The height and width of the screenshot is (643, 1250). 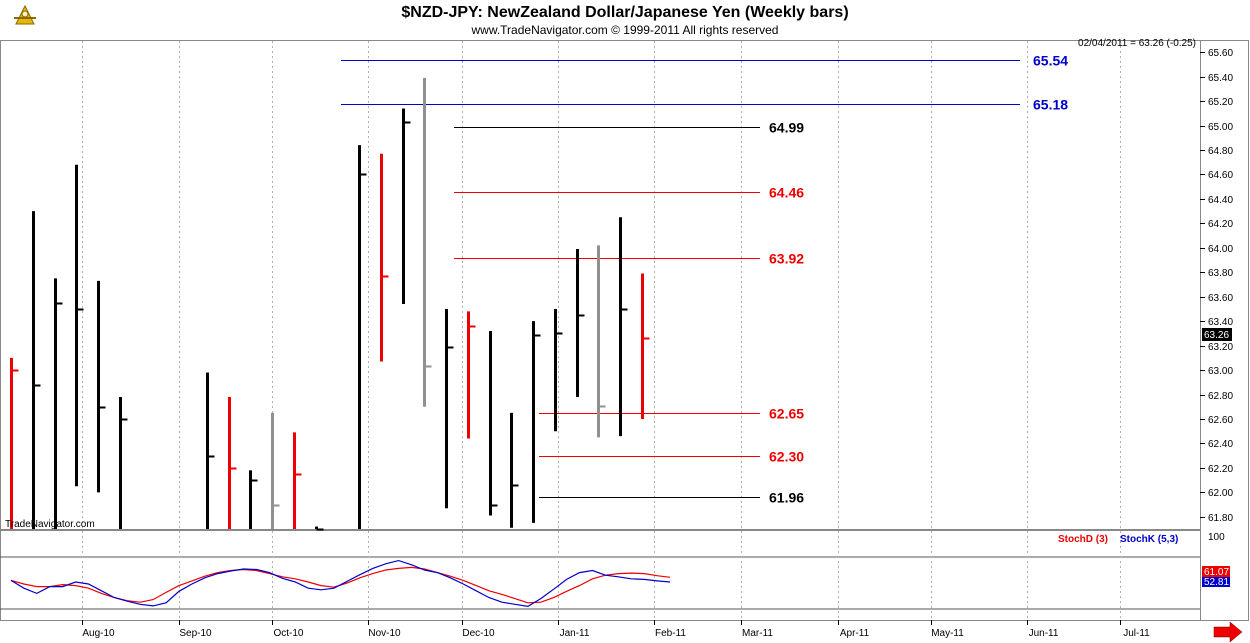 What do you see at coordinates (786, 193) in the screenshot?
I see `level-label: 64.46` at bounding box center [786, 193].